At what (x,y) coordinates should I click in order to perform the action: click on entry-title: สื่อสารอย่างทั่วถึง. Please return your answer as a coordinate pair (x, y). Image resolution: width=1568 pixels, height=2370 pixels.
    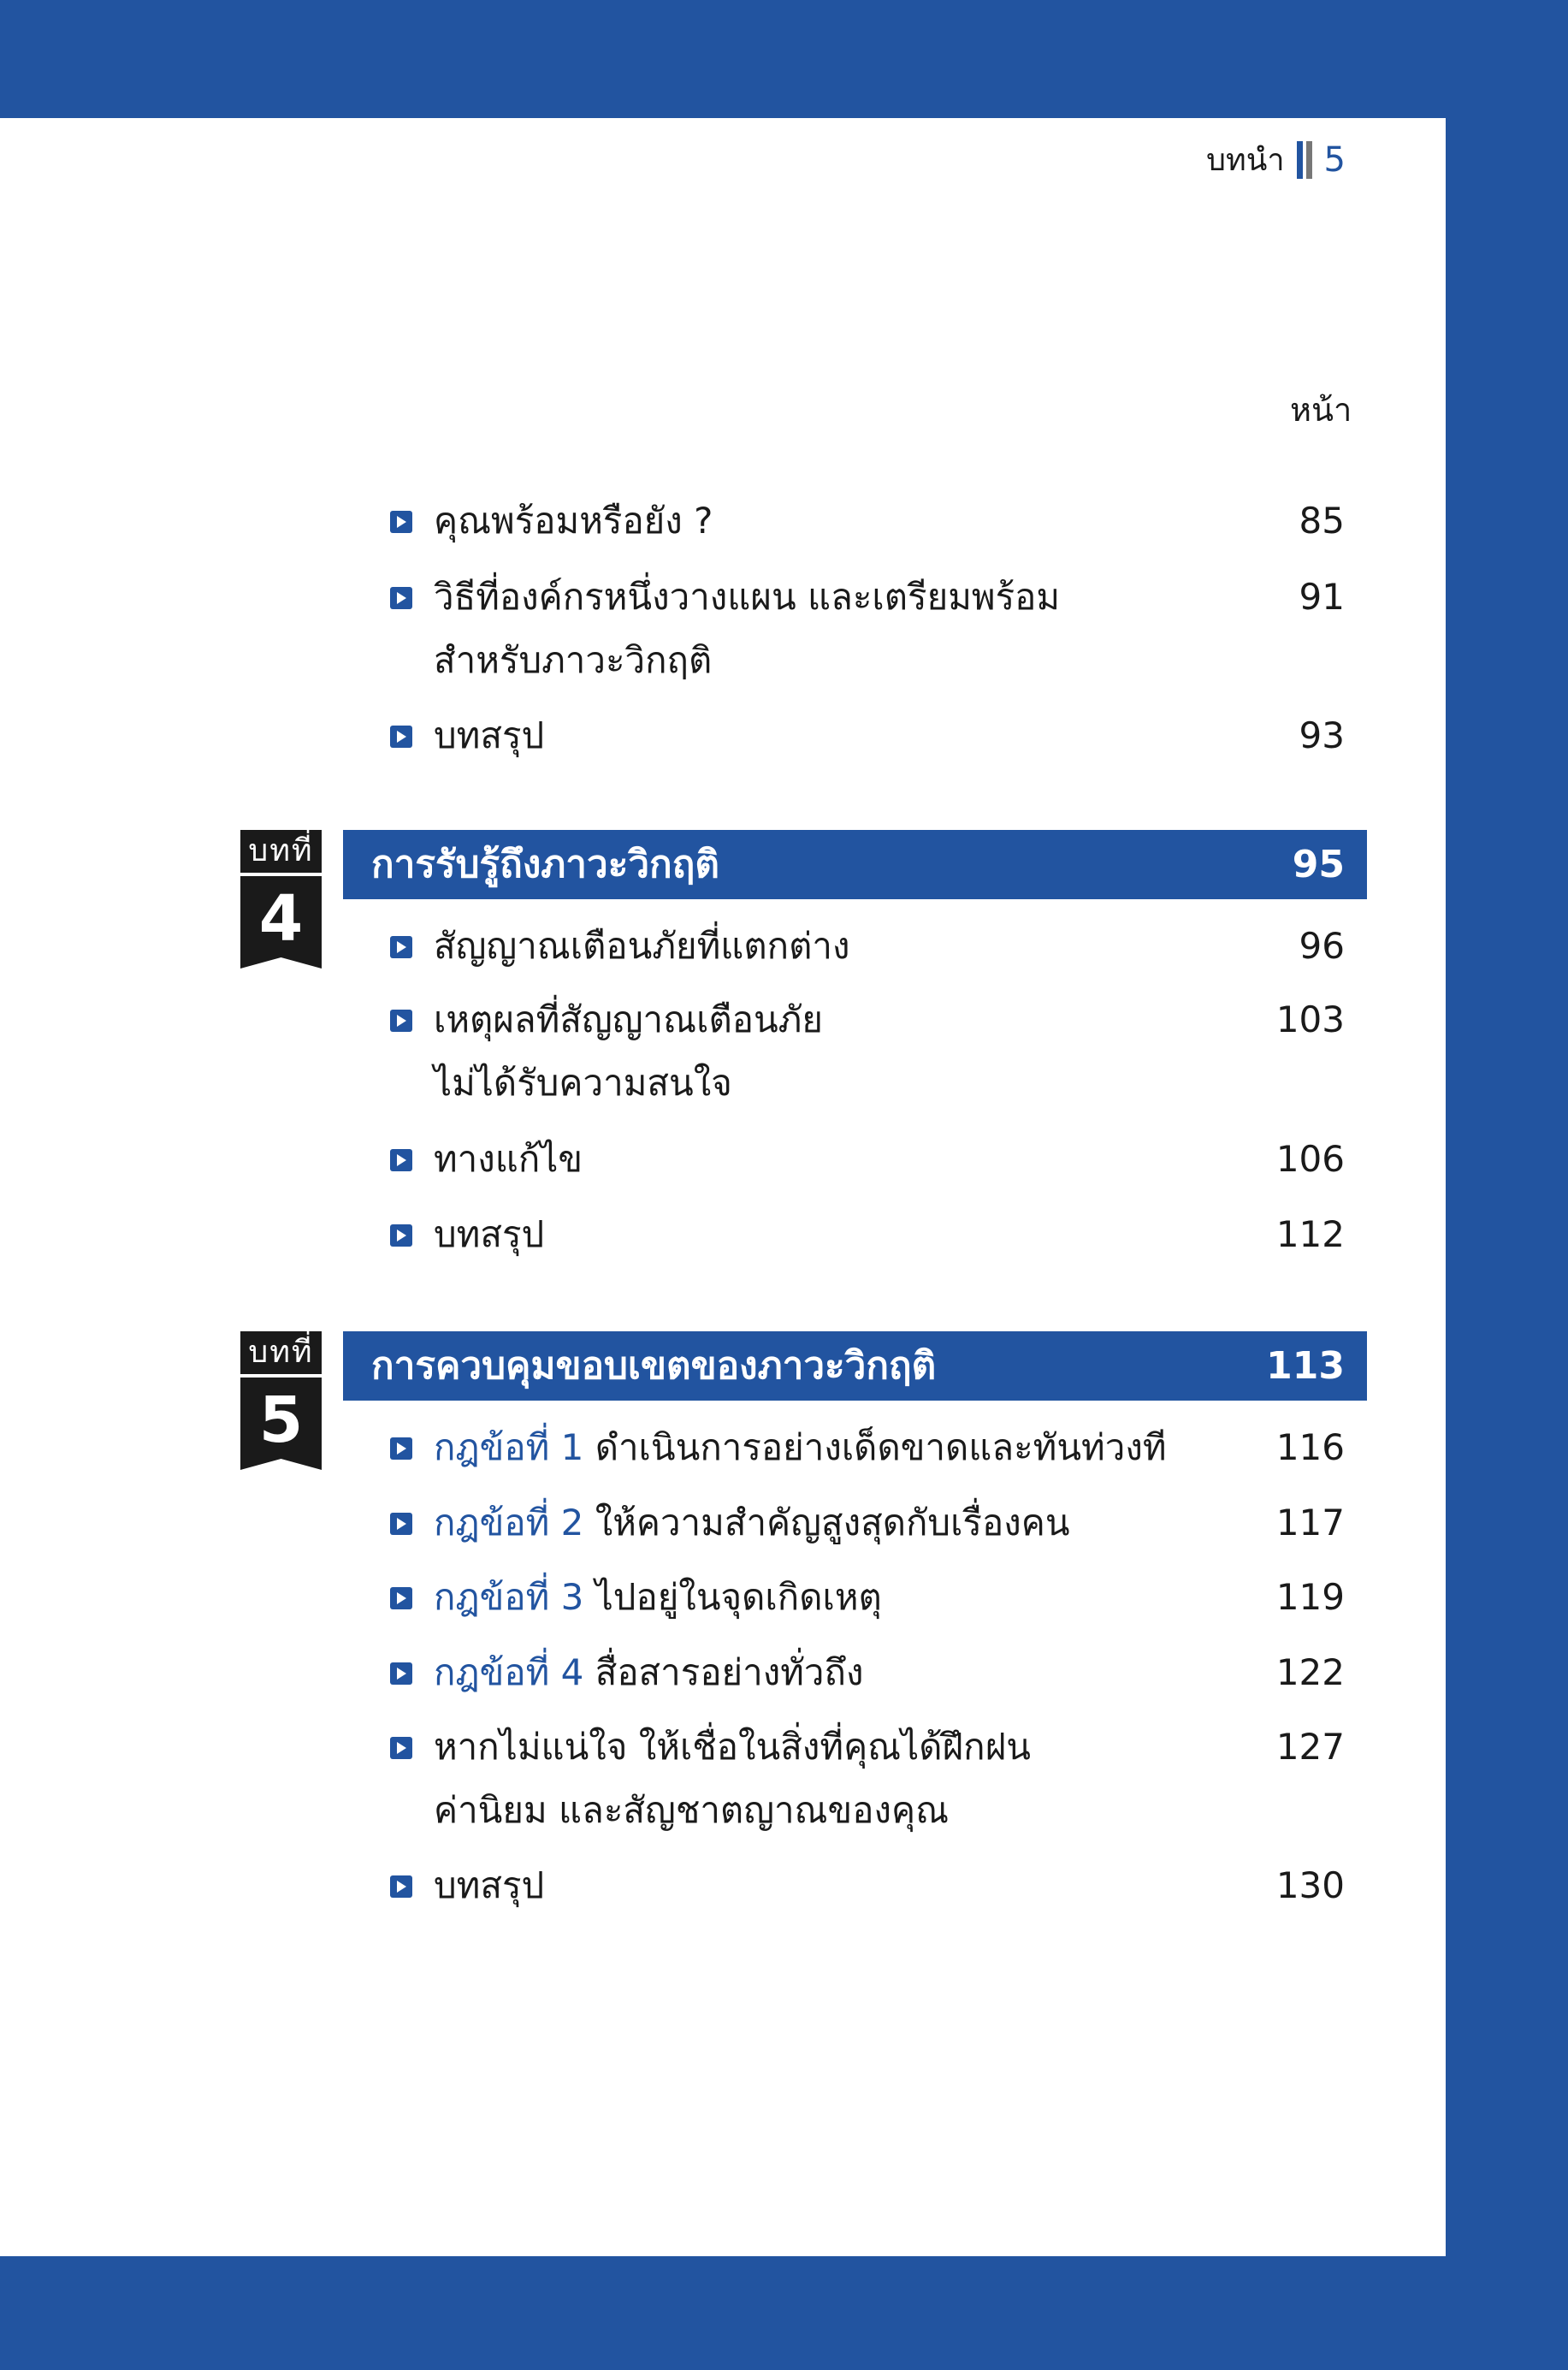
    Looking at the image, I should click on (729, 1672).